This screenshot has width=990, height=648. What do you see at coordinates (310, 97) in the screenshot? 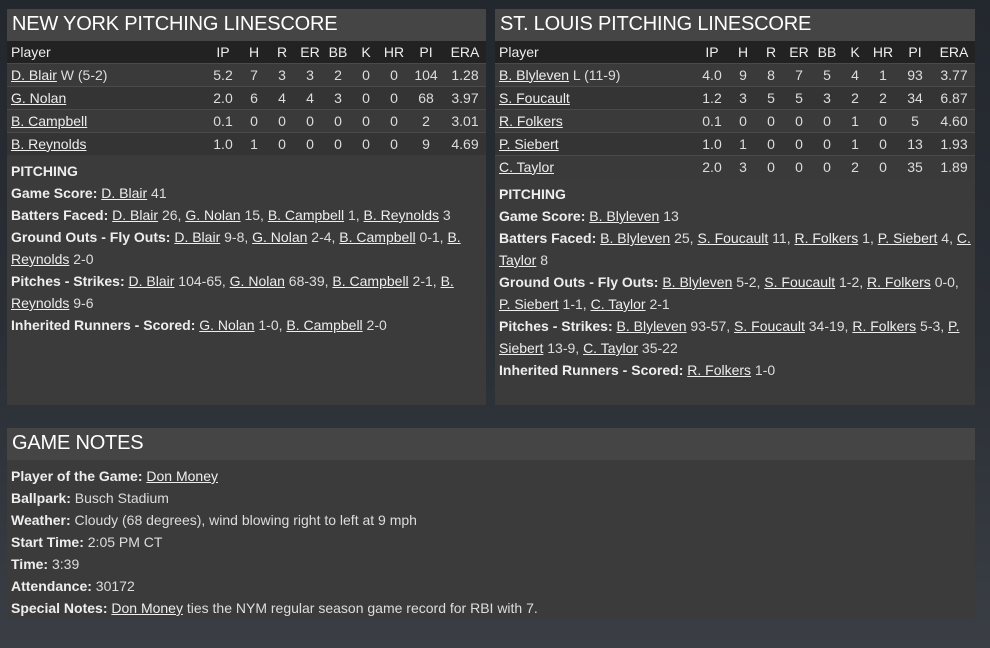
I see `stat-cell: 4` at bounding box center [310, 97].